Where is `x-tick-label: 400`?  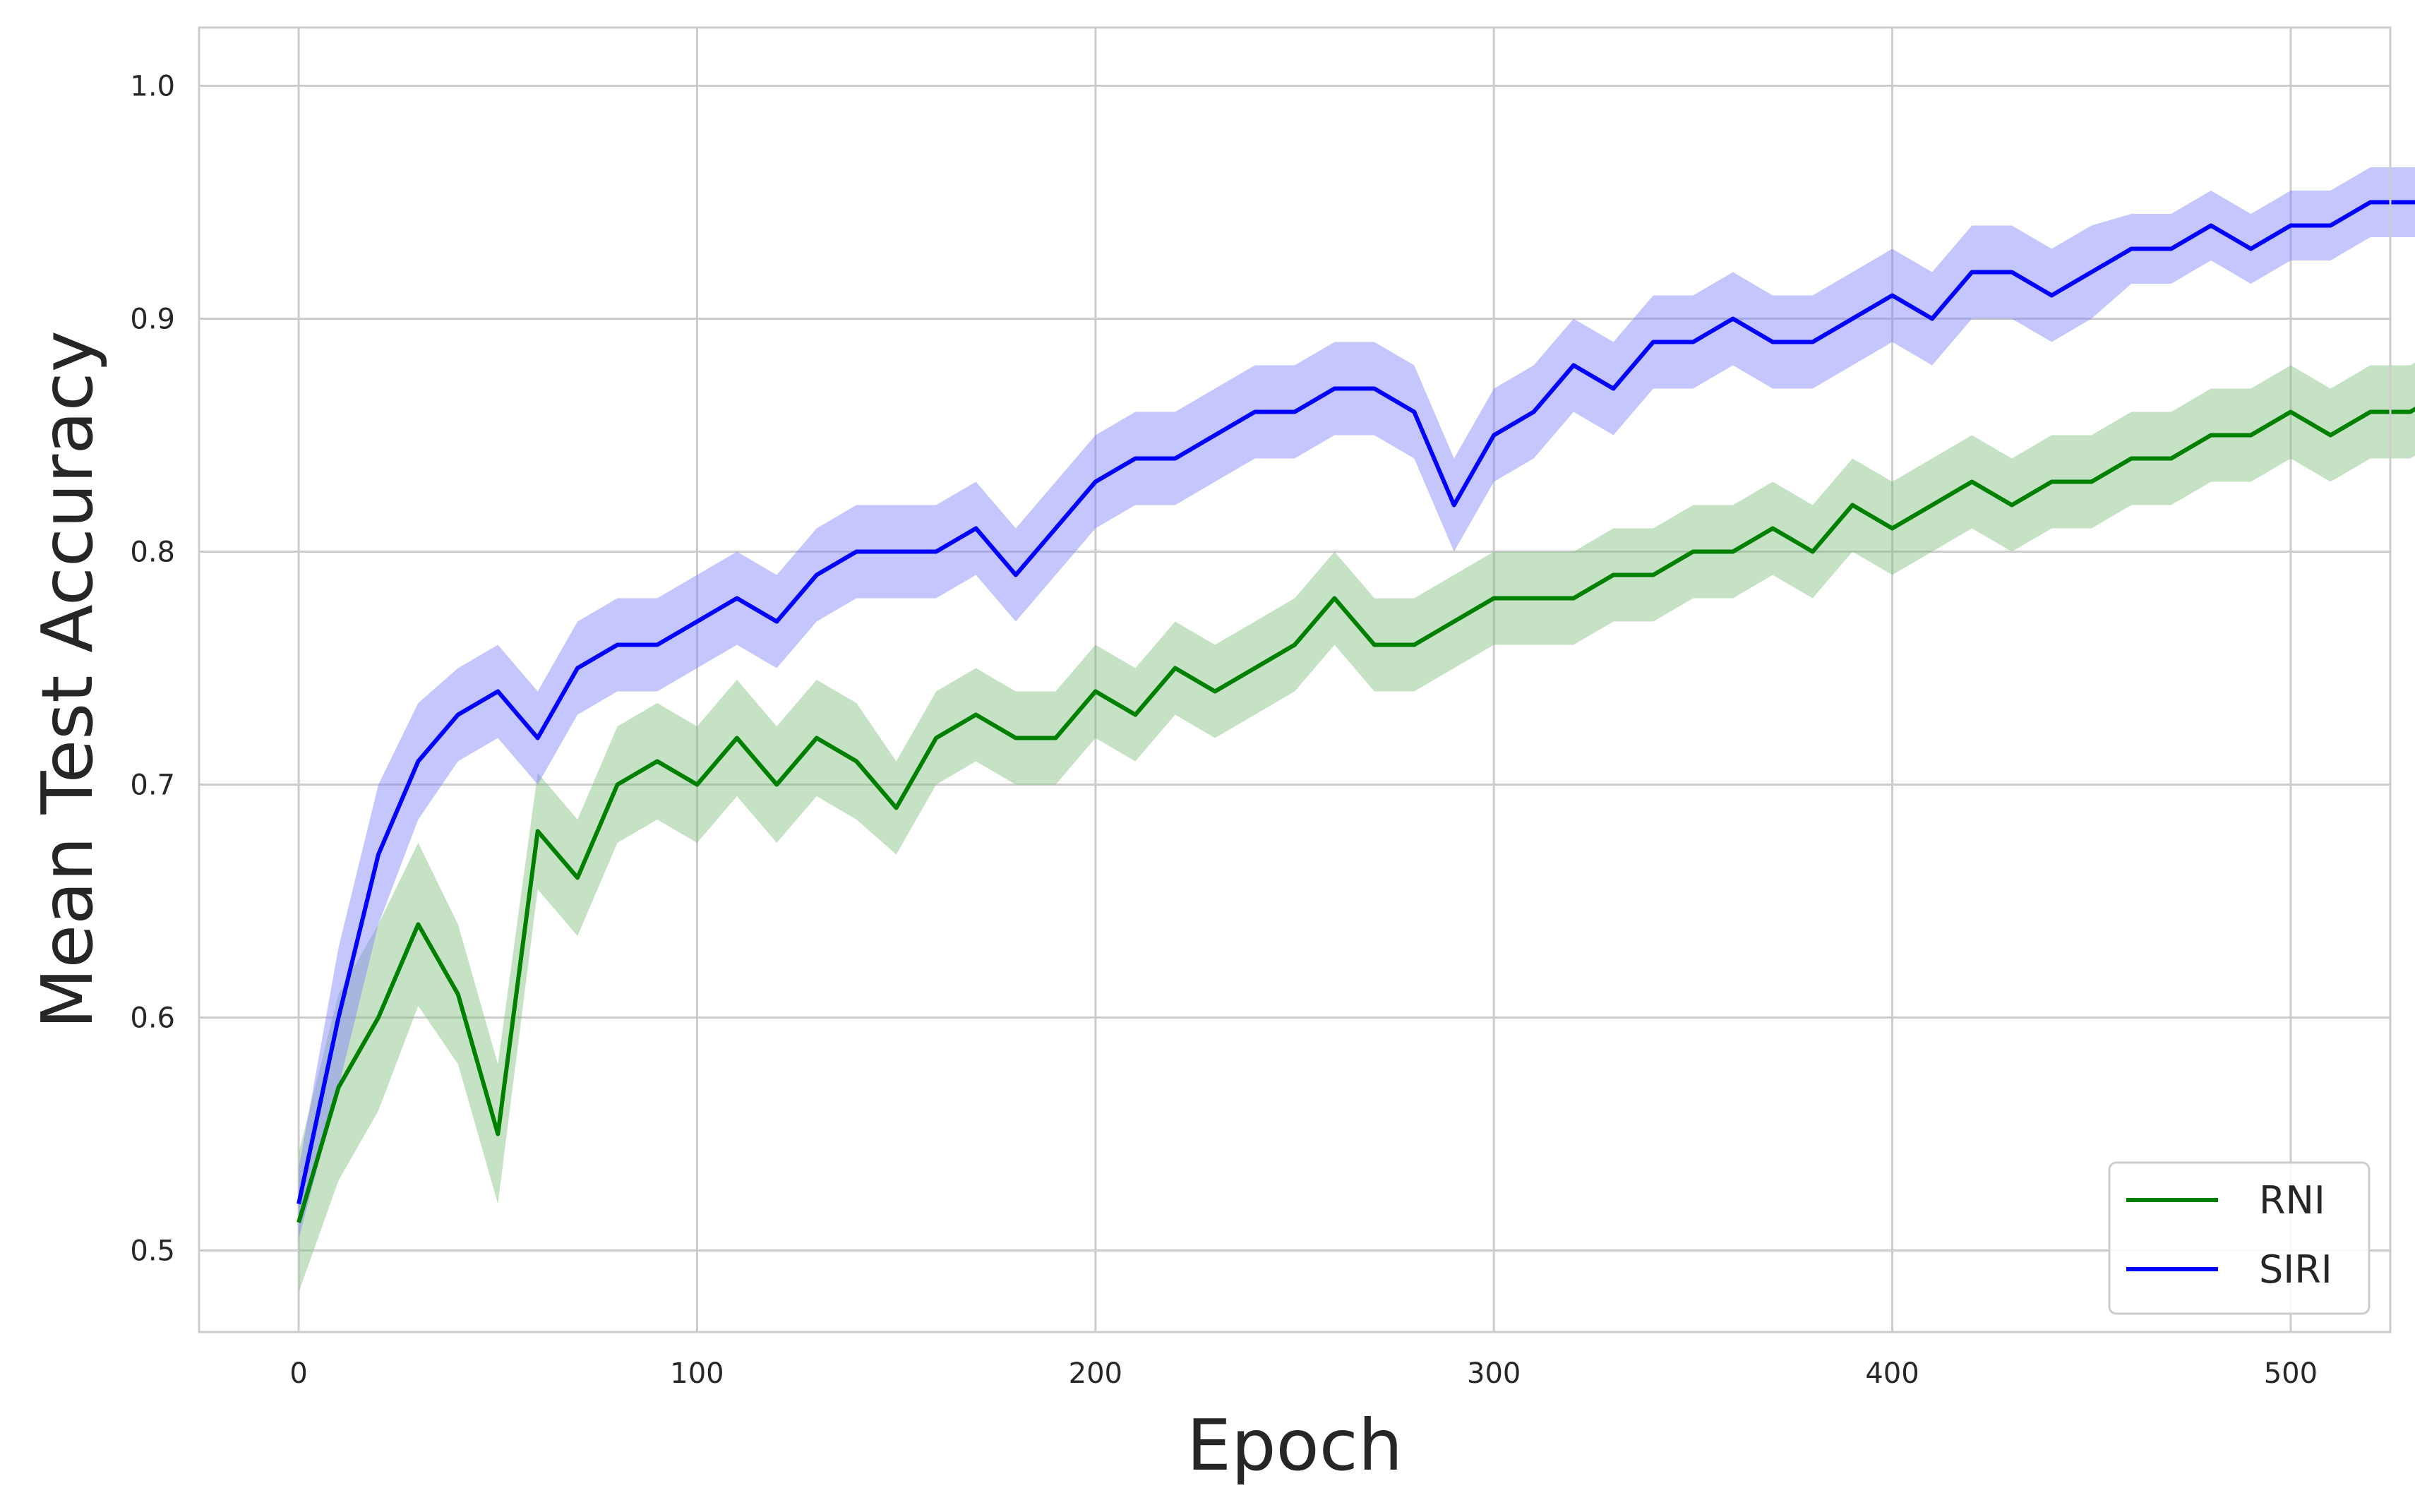 x-tick-label: 400 is located at coordinates (1892, 1374).